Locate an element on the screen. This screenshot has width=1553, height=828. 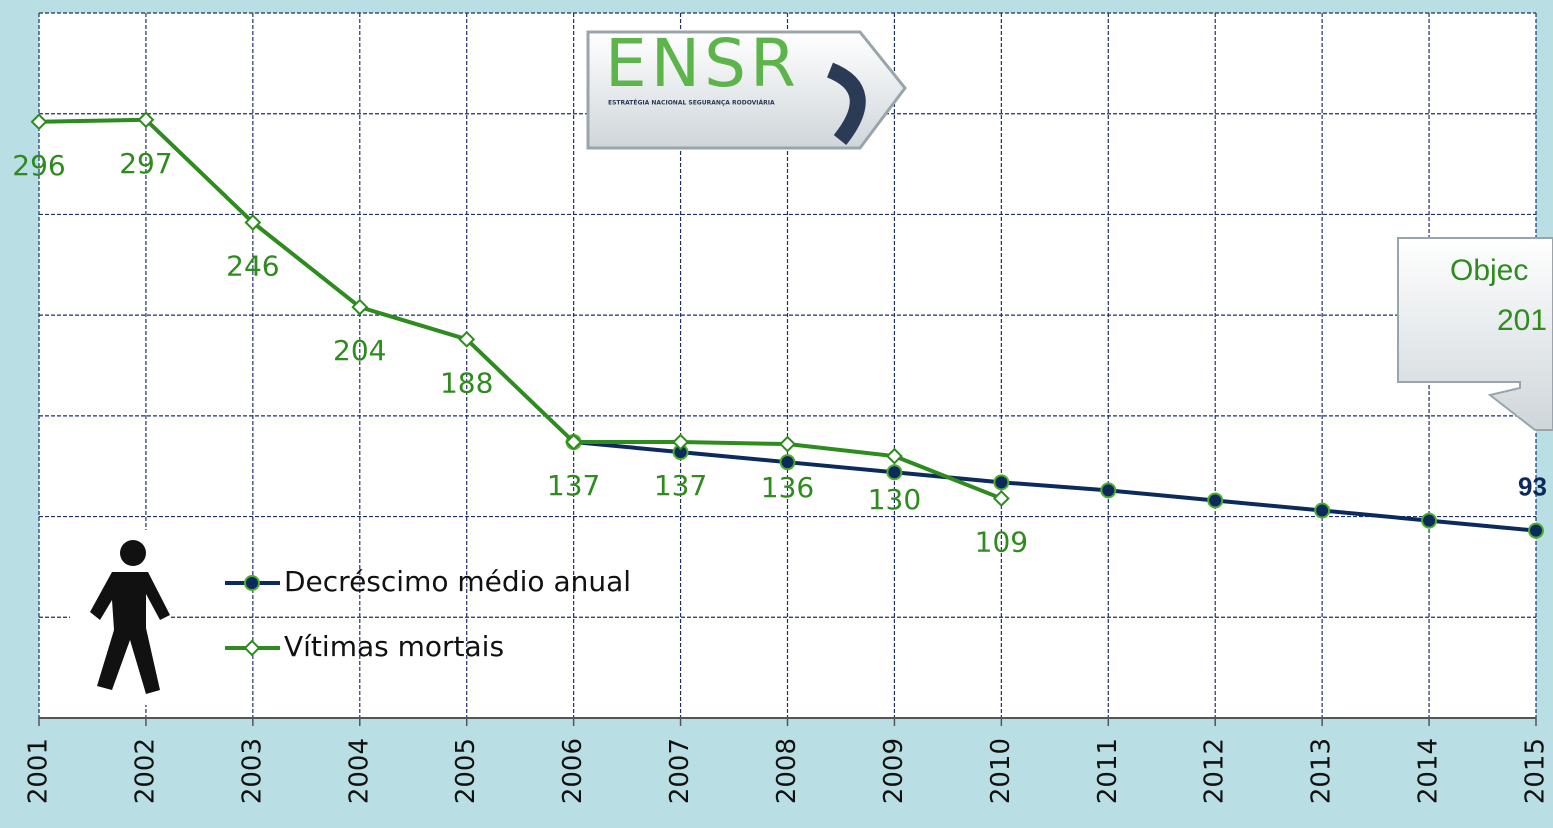
data-label: 246 is located at coordinates (252, 265).